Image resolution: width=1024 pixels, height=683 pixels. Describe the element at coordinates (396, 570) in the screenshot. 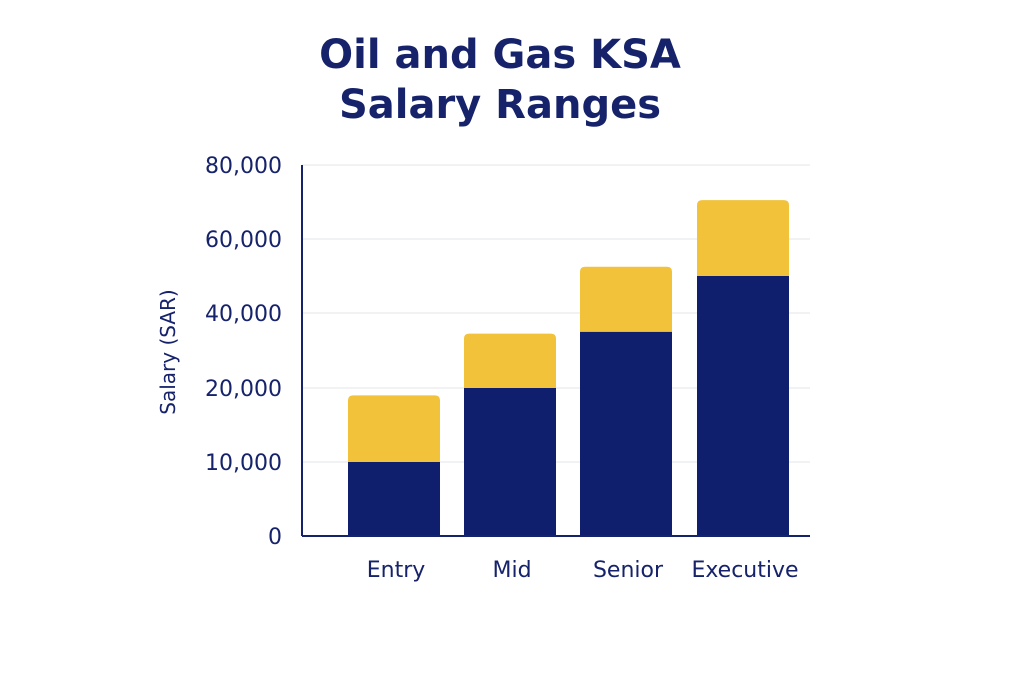

I see `x-category-label: Entry` at that location.